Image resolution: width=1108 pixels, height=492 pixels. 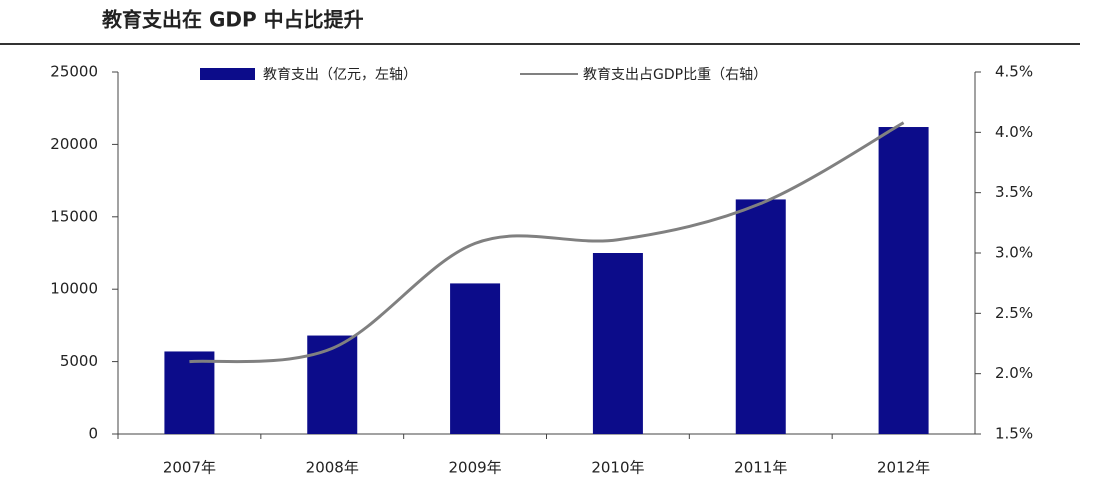 What do you see at coordinates (1014, 313) in the screenshot?
I see `y2-tick-label: 2.5%` at bounding box center [1014, 313].